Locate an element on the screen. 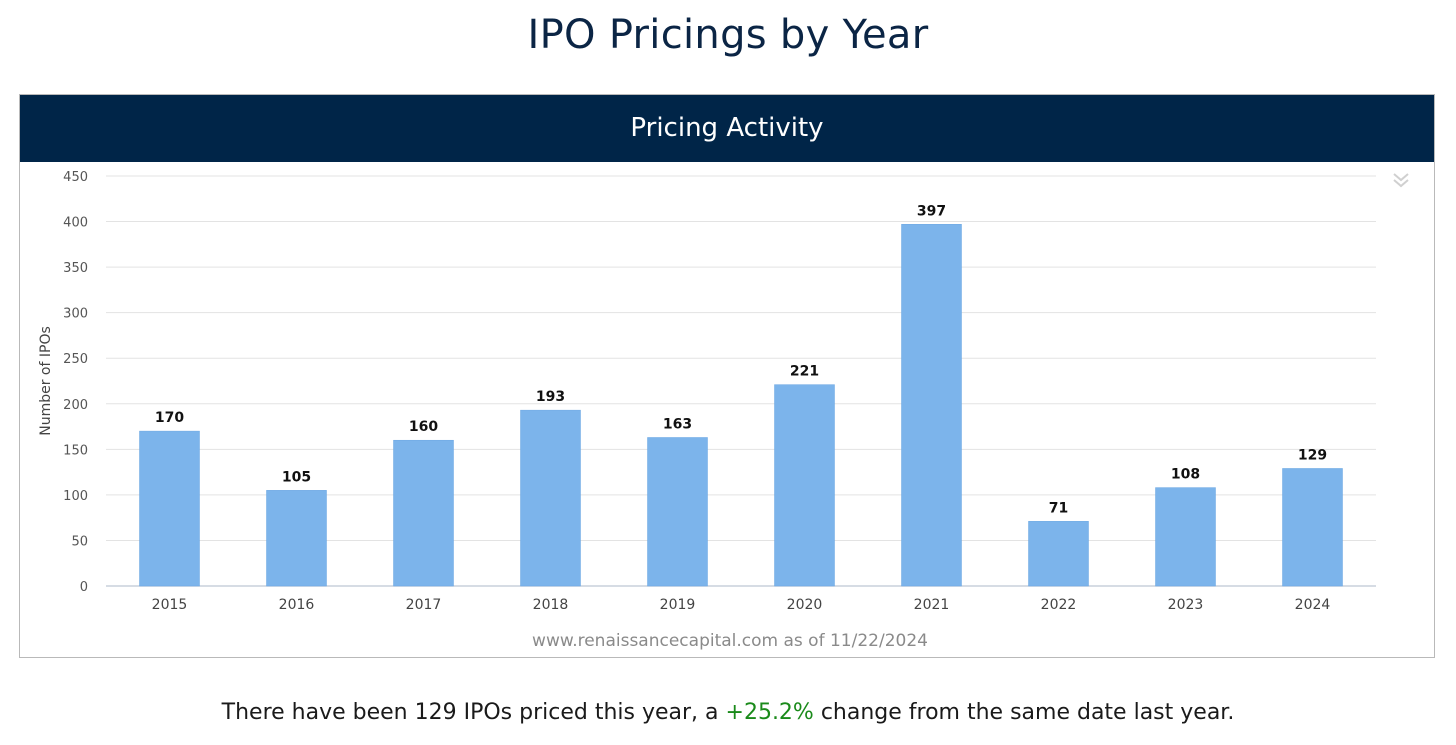  bar-2020 is located at coordinates (804, 485).